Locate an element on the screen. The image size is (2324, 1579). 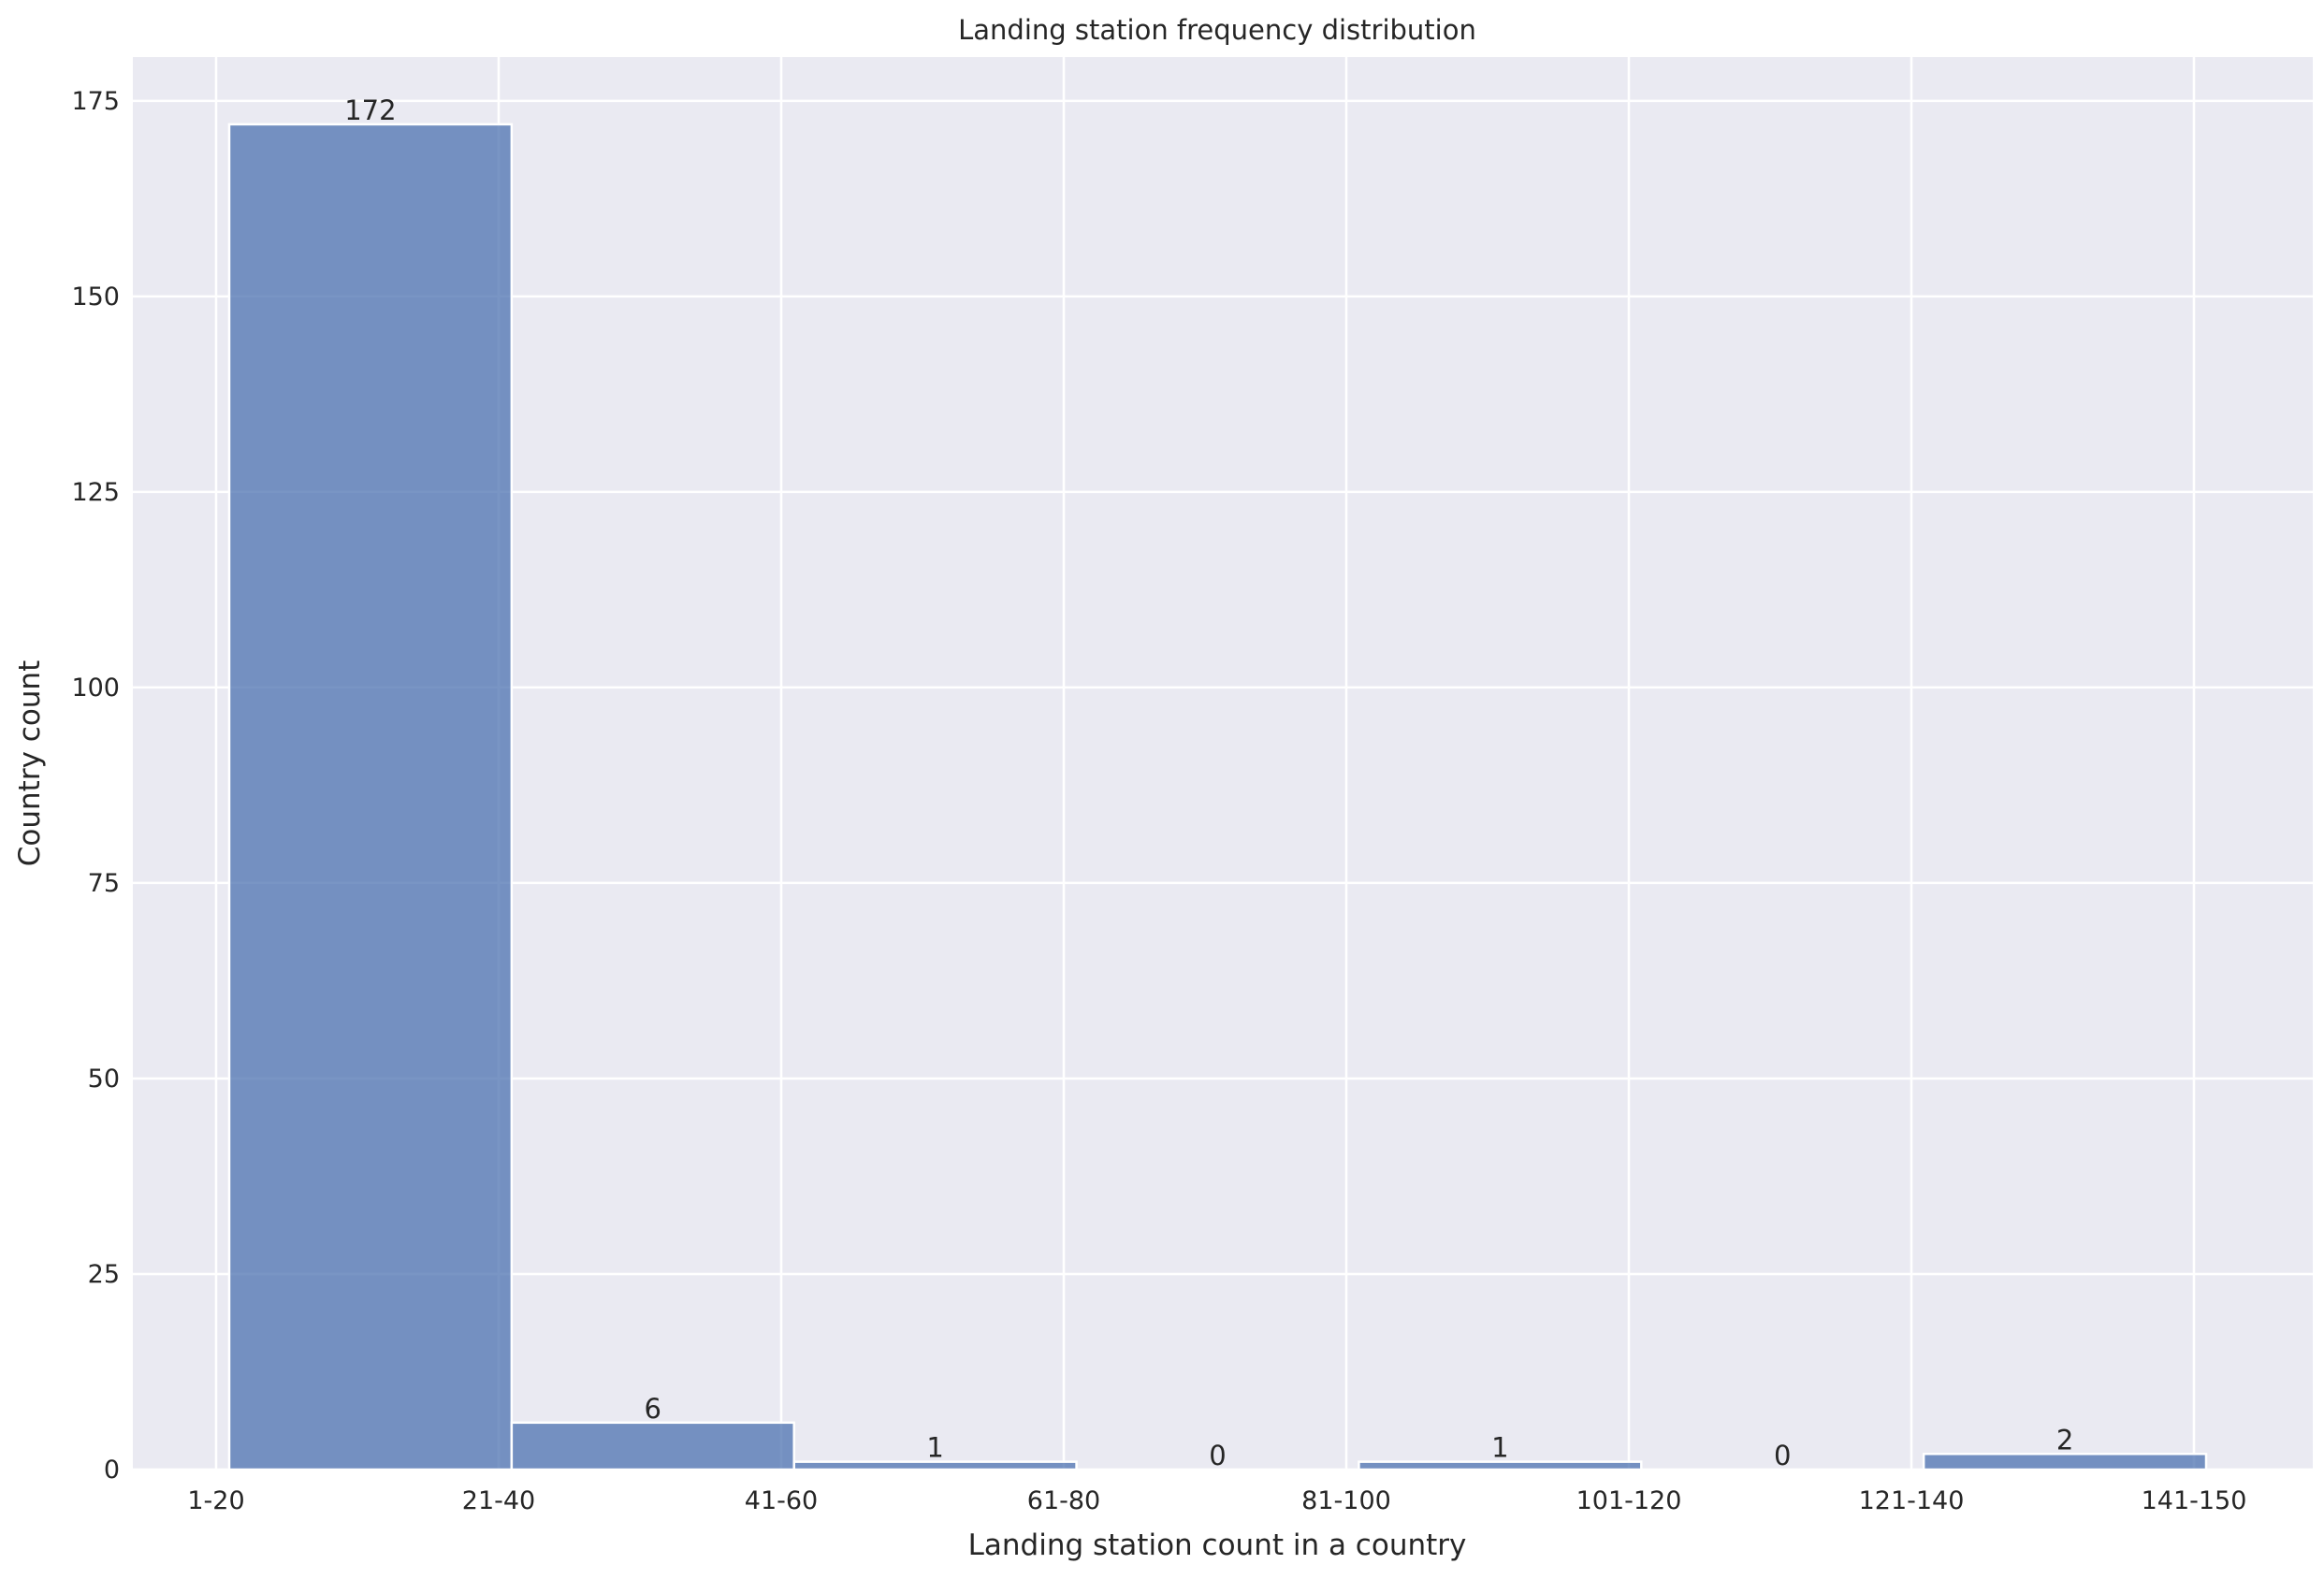
y-tick-label: 125 is located at coordinates (96, 493).